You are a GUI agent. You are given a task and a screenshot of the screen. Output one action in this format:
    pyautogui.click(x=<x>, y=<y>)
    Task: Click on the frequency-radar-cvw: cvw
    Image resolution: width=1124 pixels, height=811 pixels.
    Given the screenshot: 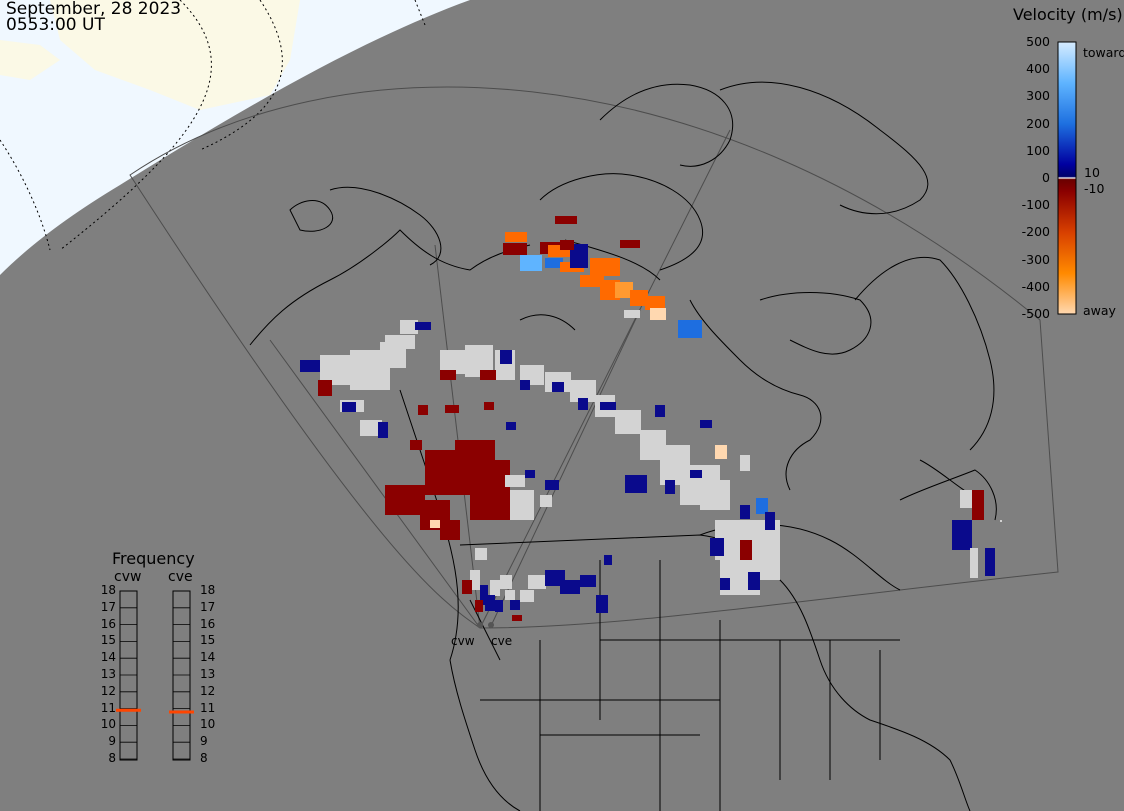 What is the action you would take?
    pyautogui.click(x=128, y=577)
    